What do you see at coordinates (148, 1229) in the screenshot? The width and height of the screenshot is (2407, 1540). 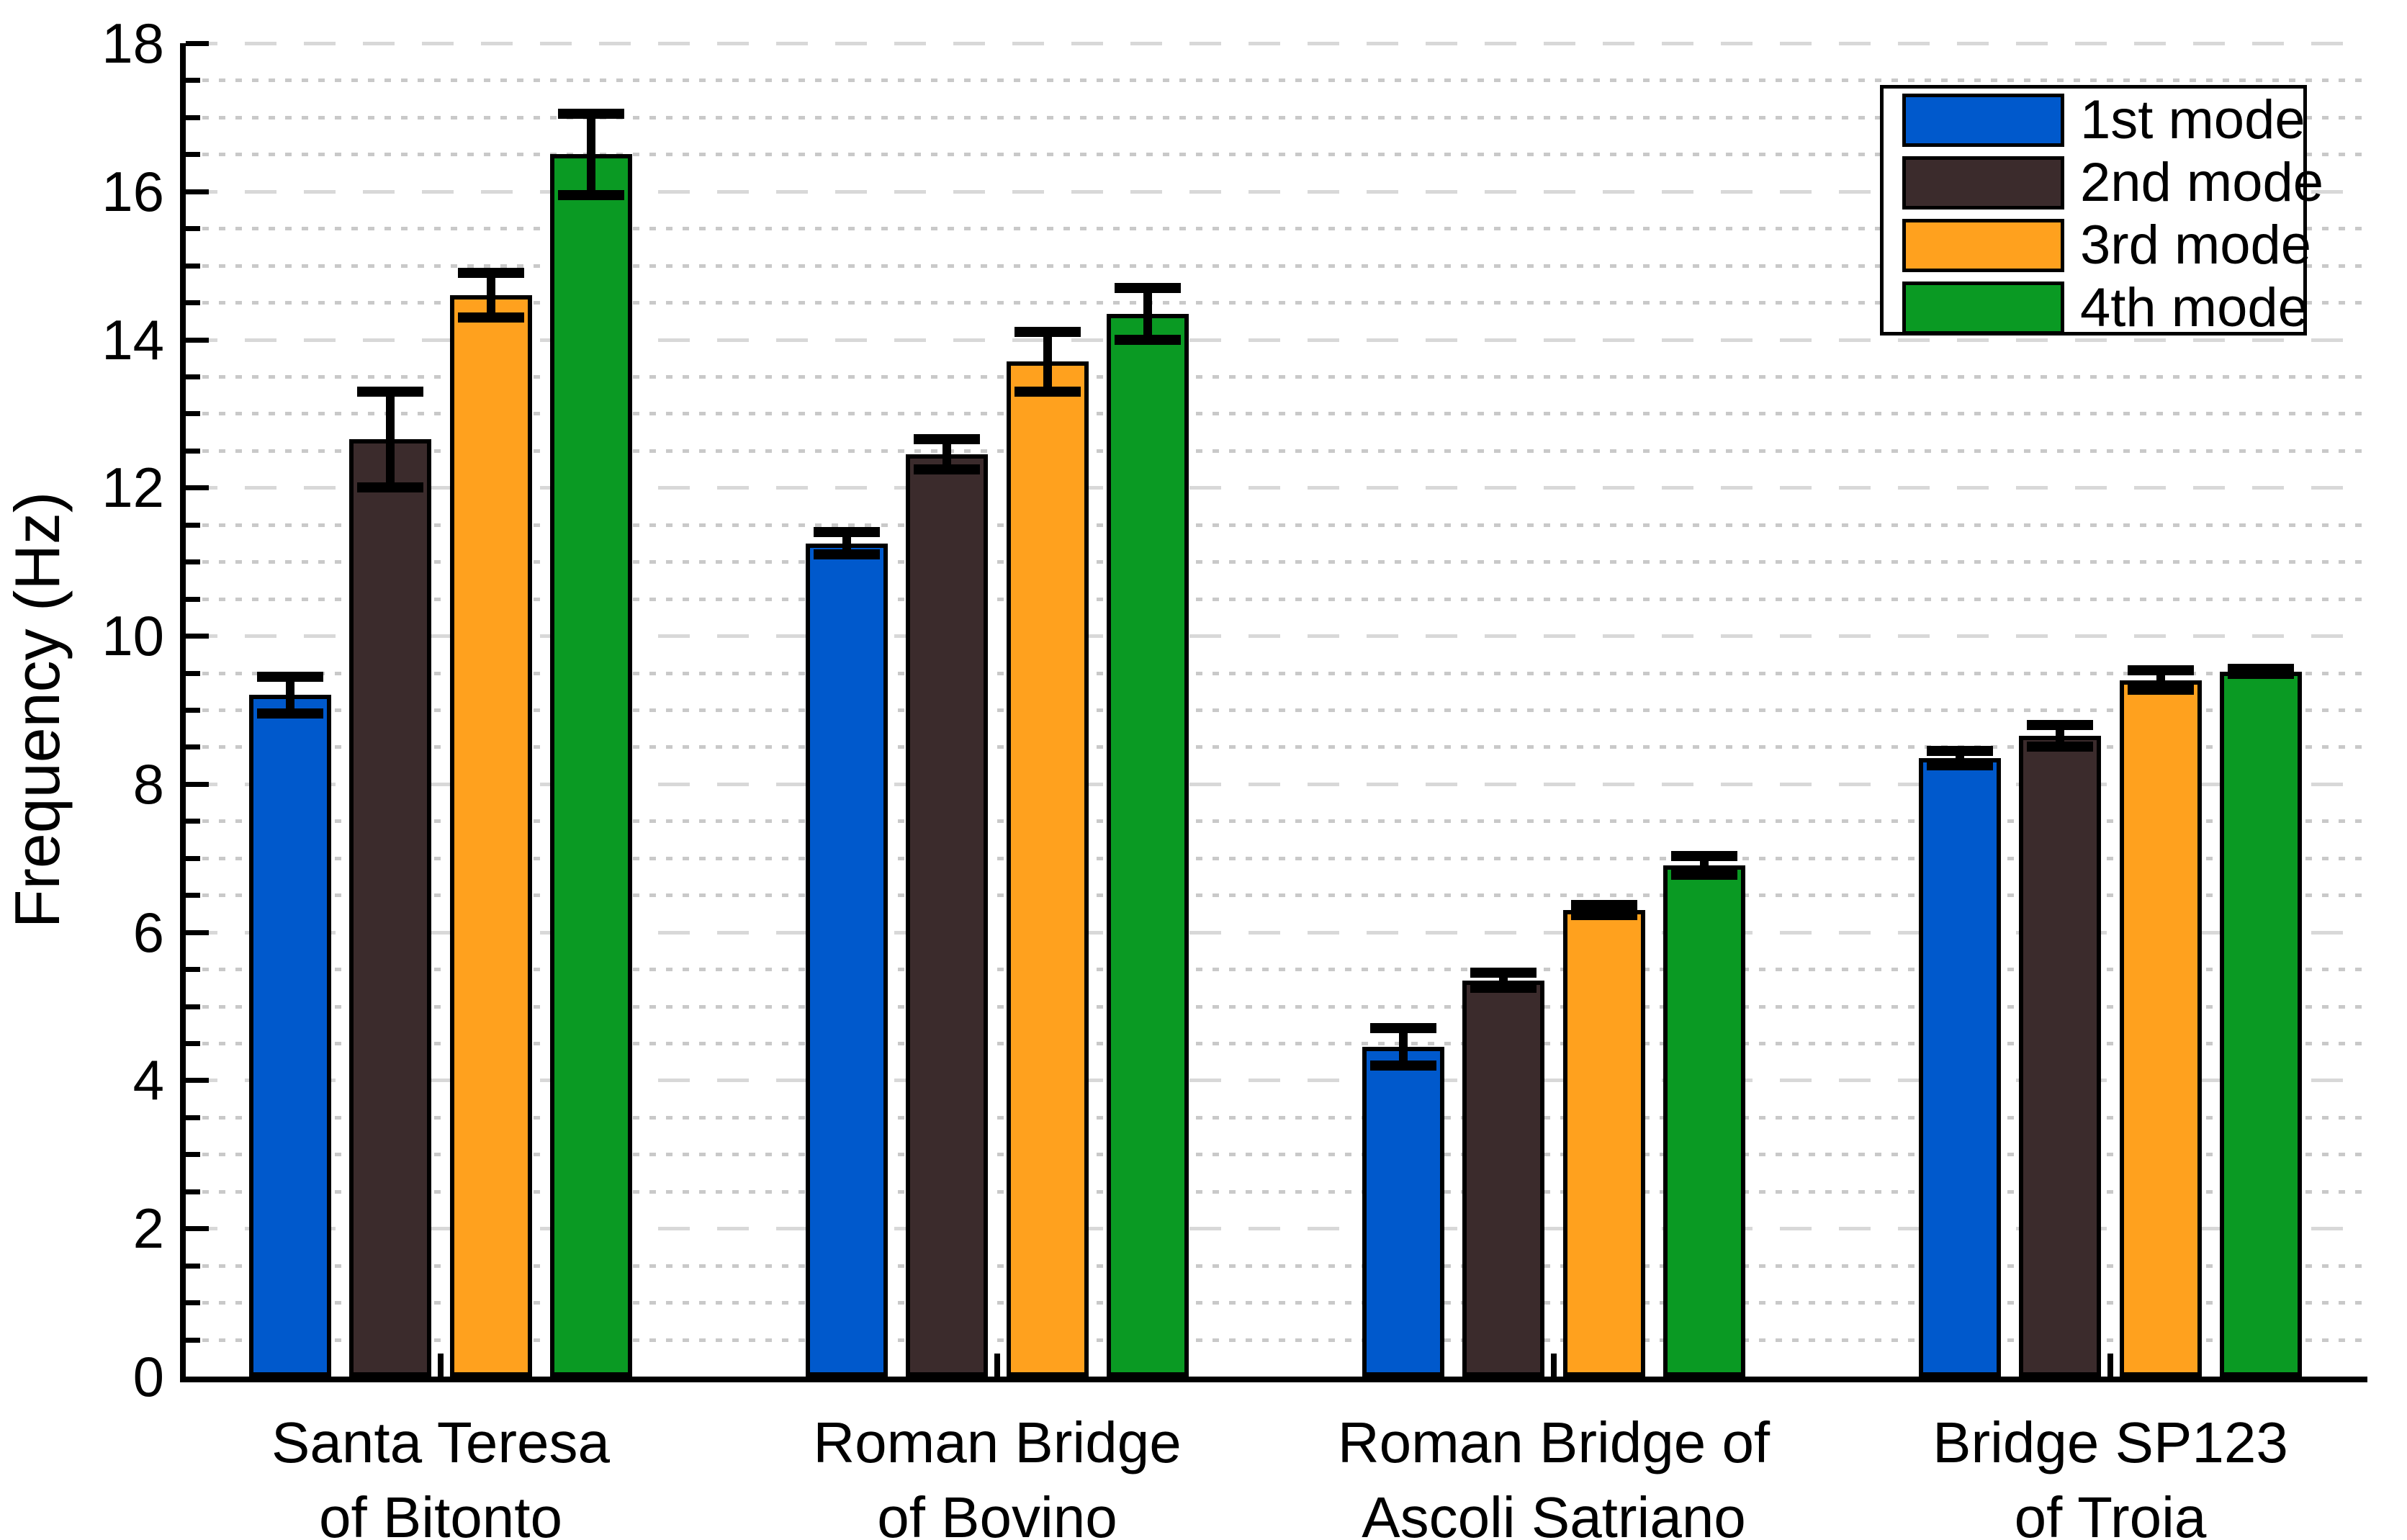 I see `y-tick-label: 2` at bounding box center [148, 1229].